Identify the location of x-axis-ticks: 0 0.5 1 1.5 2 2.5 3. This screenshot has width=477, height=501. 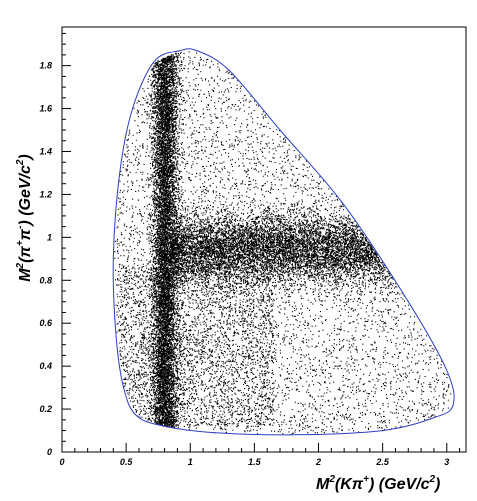
(260, 455).